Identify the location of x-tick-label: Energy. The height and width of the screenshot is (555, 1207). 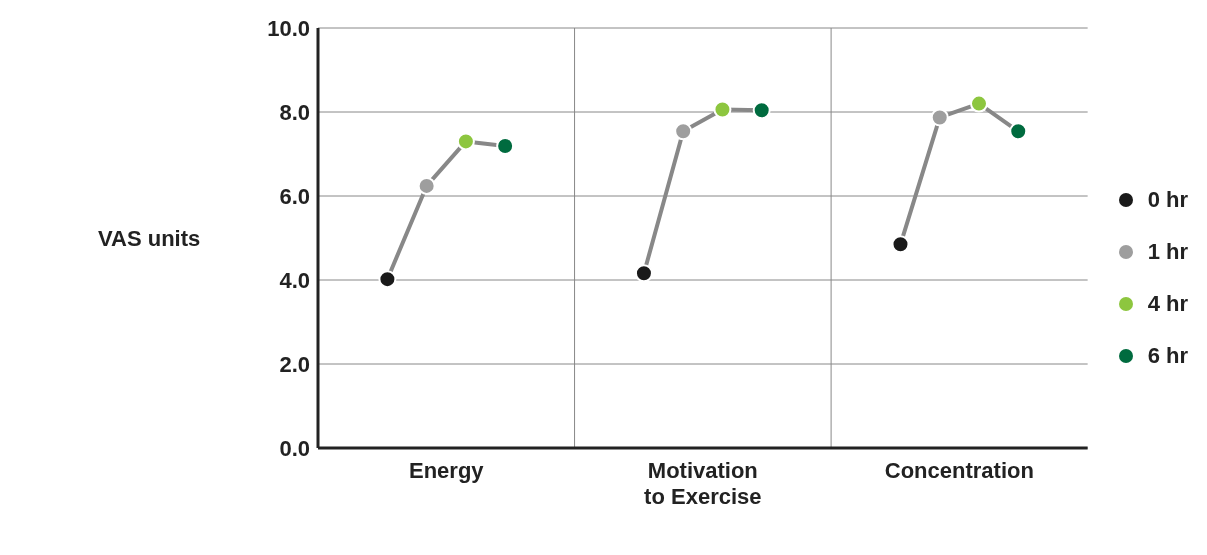
(446, 470).